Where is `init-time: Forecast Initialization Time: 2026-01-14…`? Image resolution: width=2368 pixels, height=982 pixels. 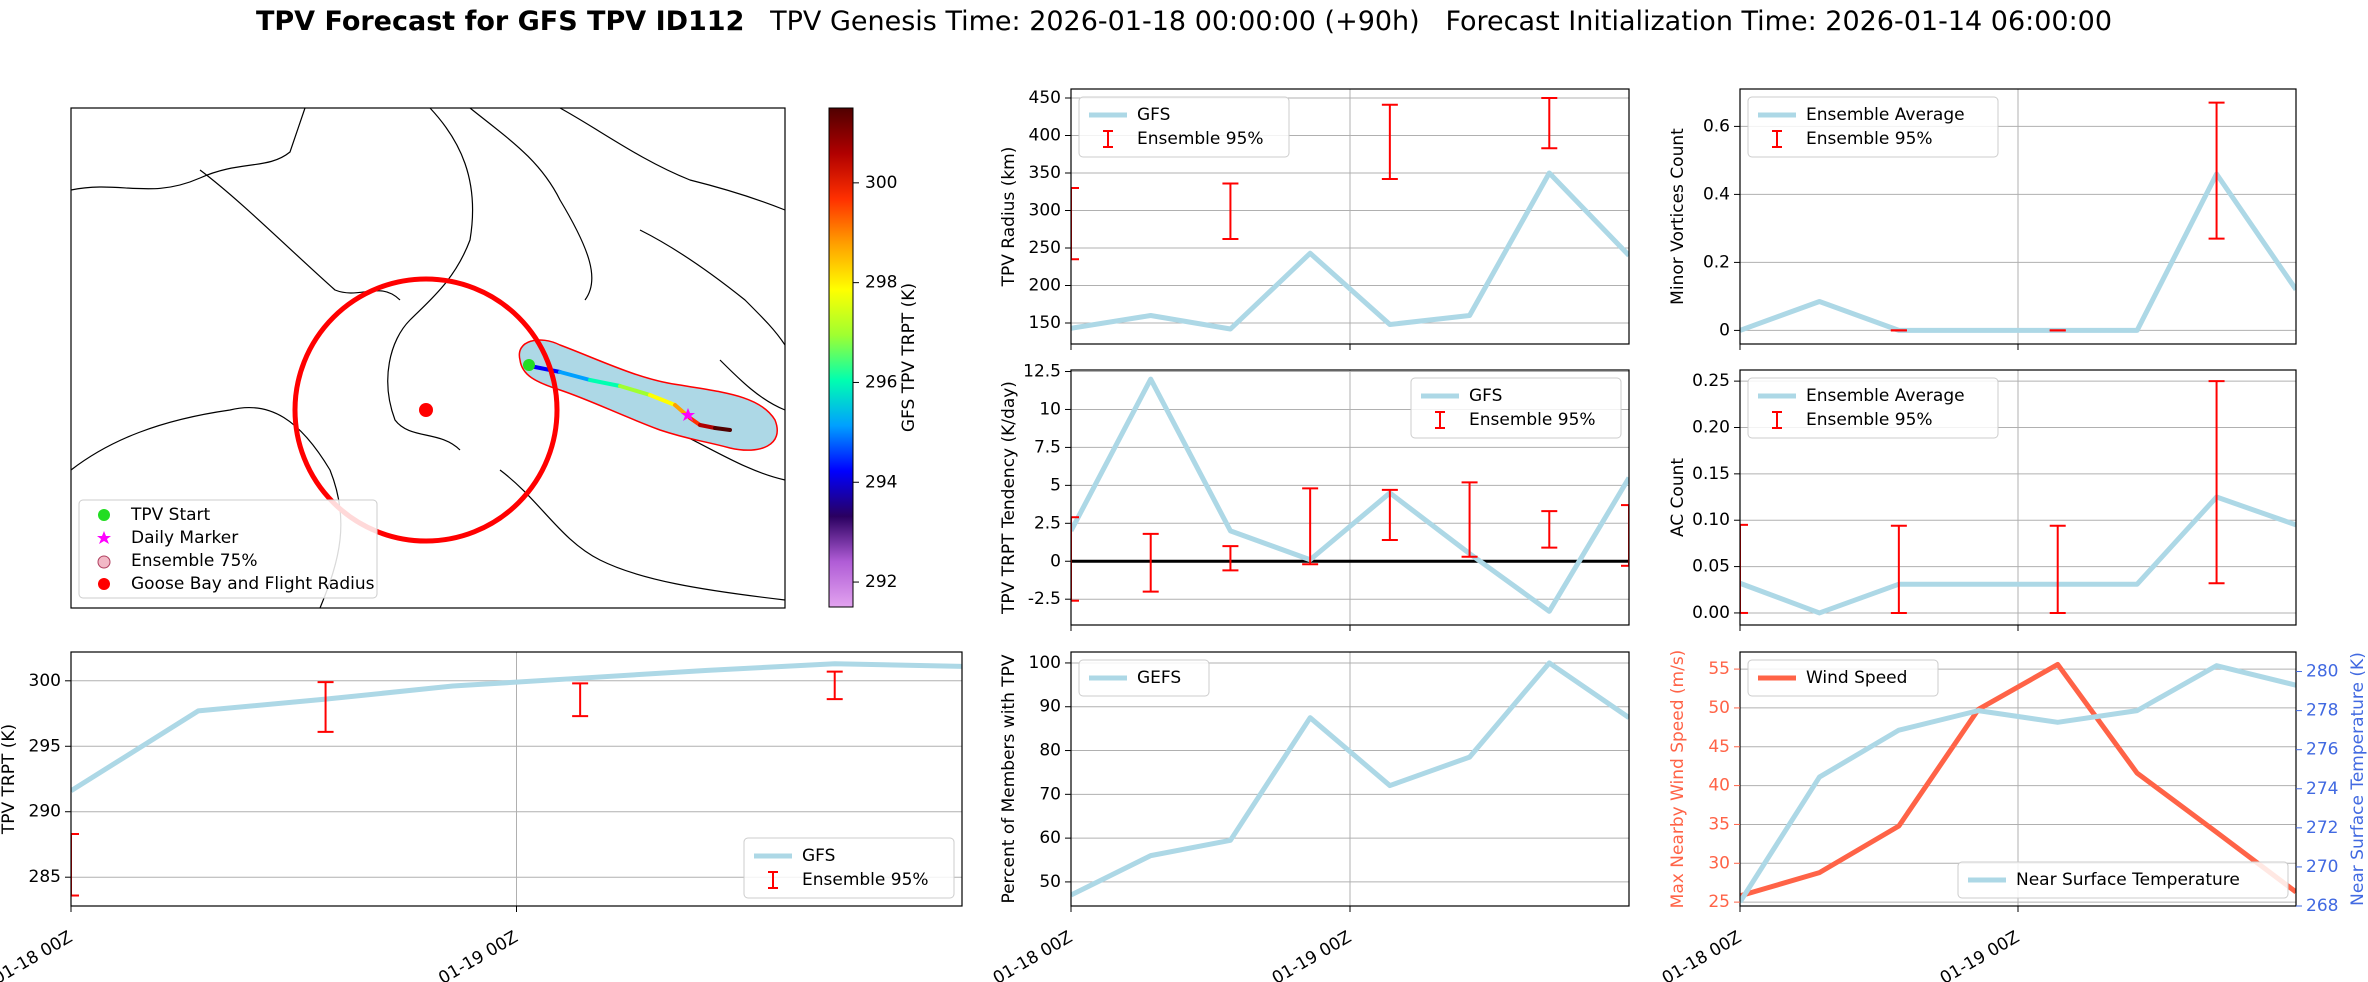
init-time: Forecast Initialization Time: 2026-01-14… is located at coordinates (1779, 21).